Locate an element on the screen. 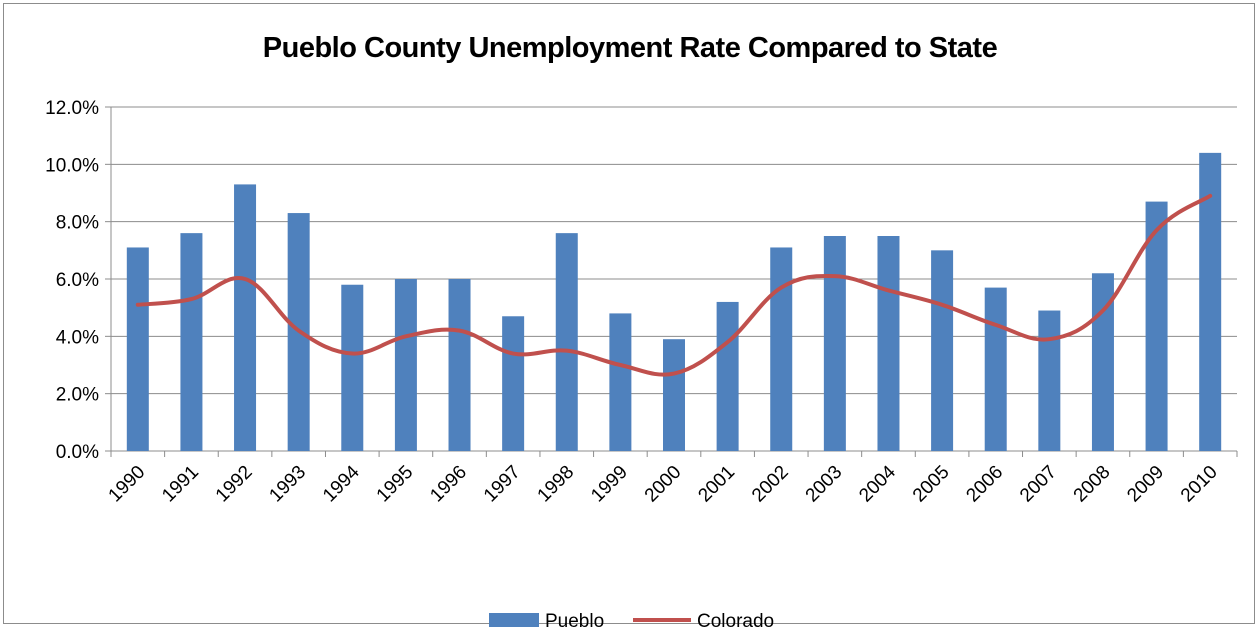  x-tick-label: 2008 is located at coordinates (1092, 484).